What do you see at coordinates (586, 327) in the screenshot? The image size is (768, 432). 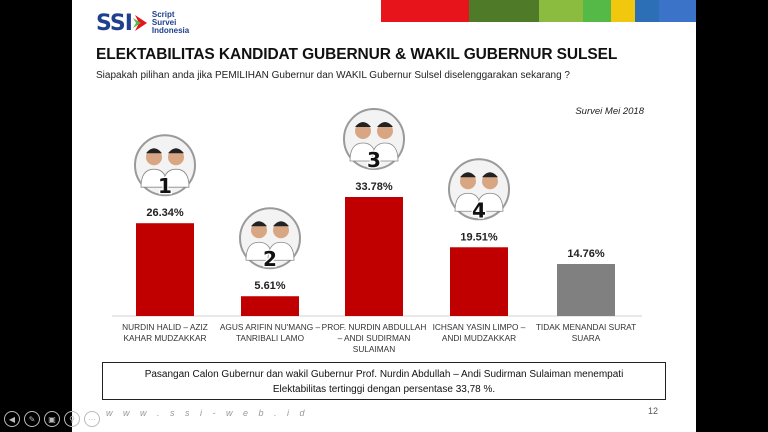 I see `category-label-5: TIDAK MENANDAI SURAT` at bounding box center [586, 327].